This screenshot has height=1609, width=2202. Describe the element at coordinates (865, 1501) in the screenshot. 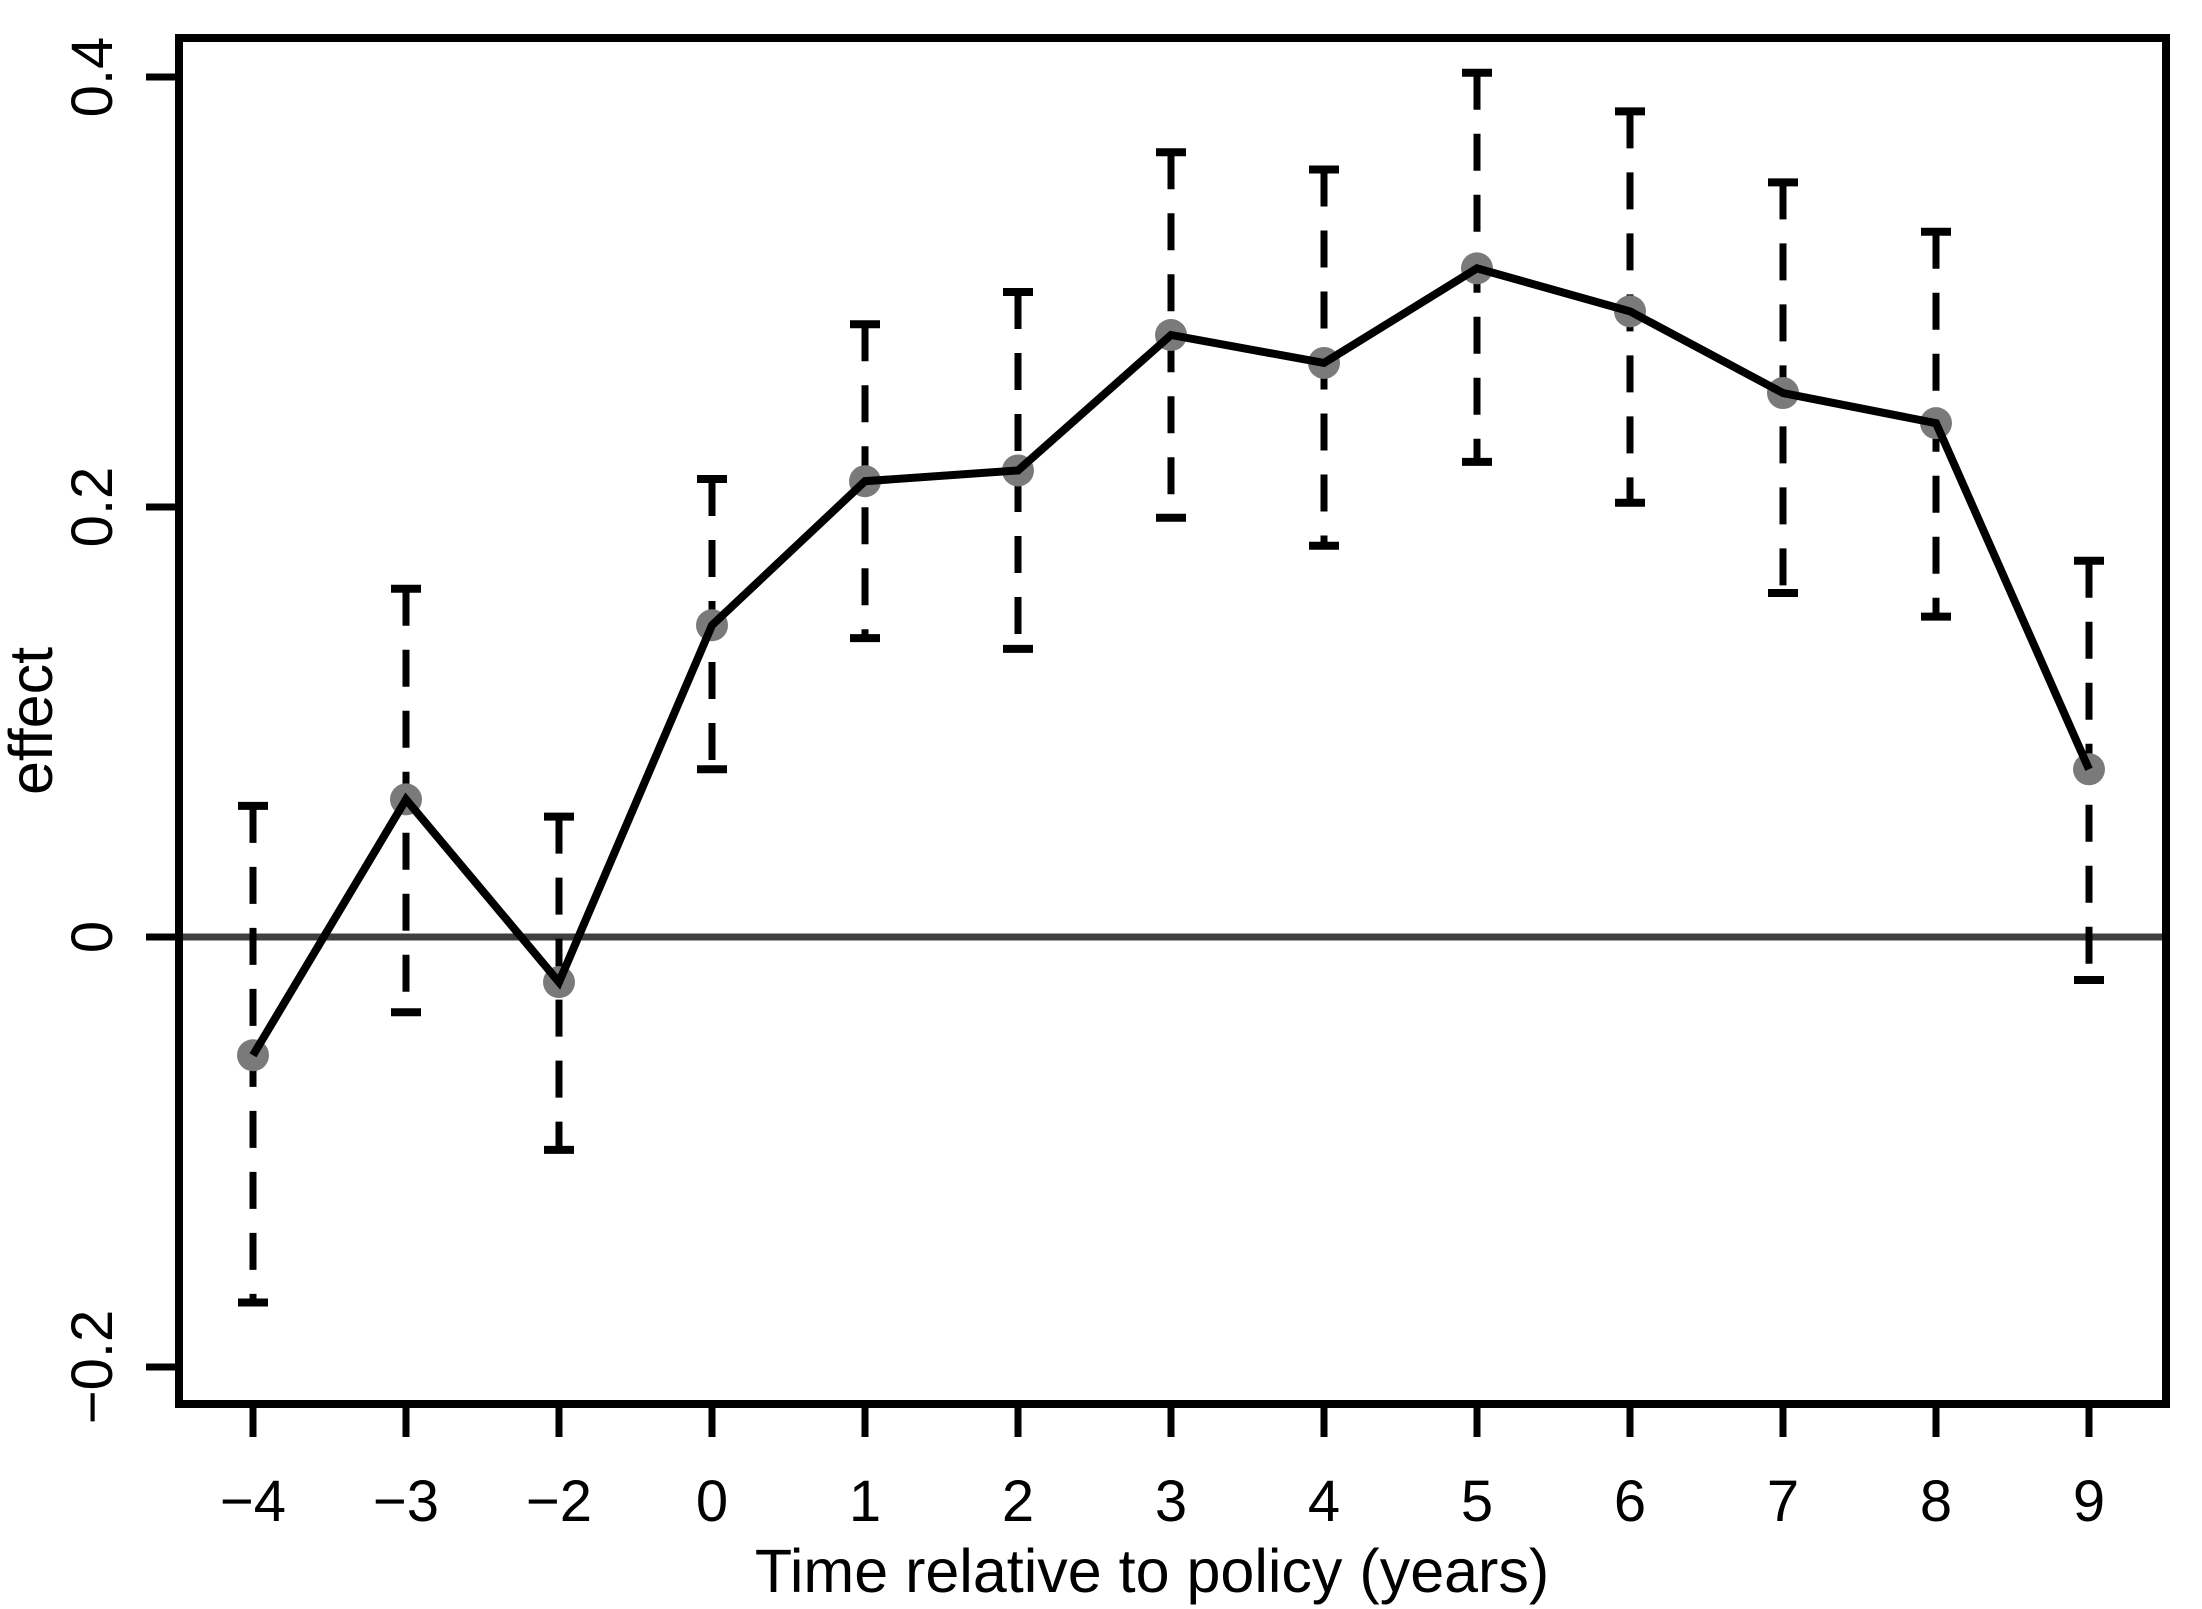

I see `x-axis-tick-label: 1` at that location.